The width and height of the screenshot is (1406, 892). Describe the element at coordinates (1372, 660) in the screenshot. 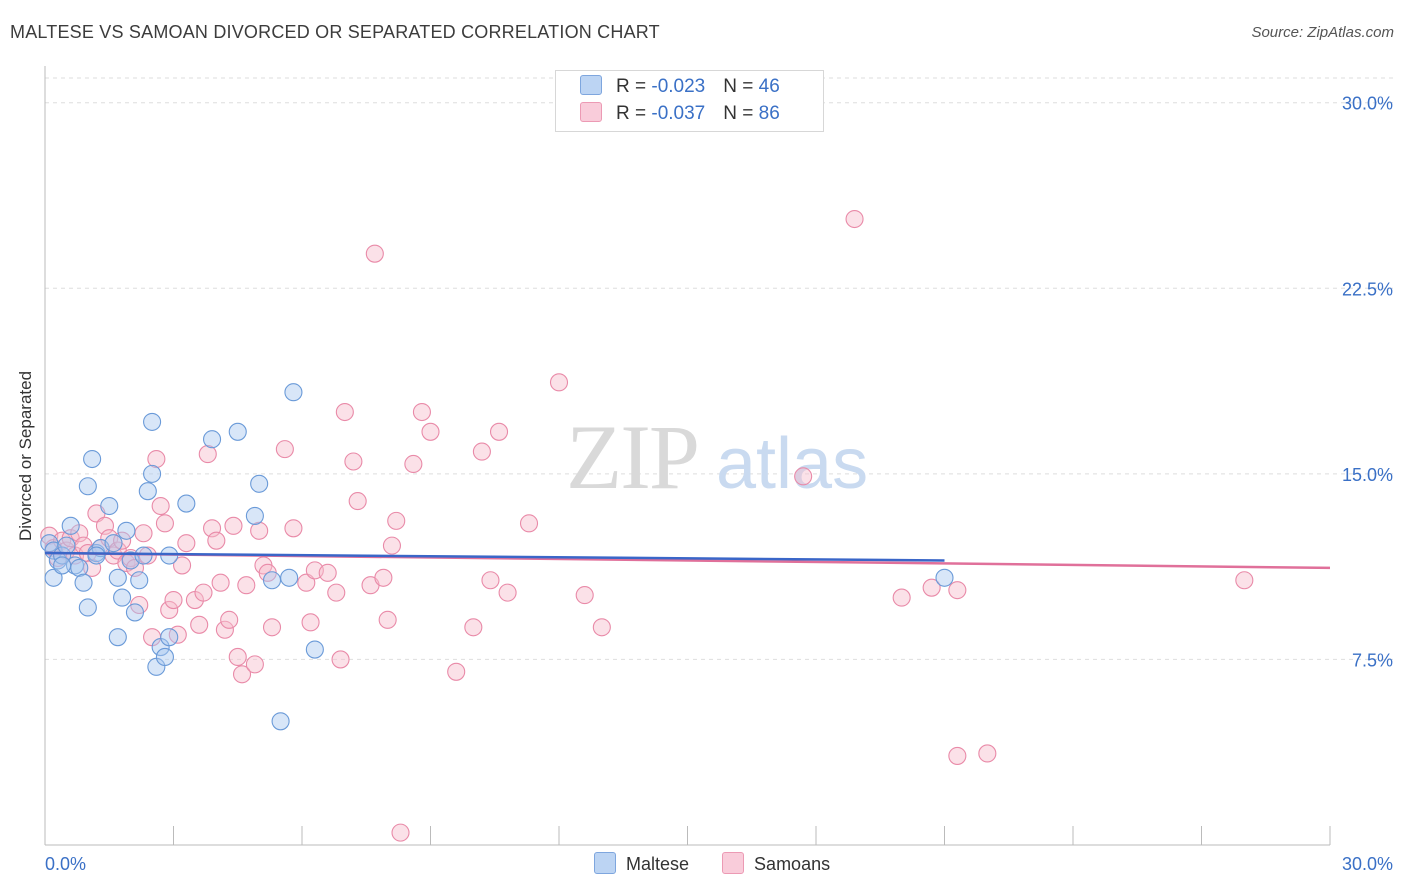

I see `y-tick-label: 7.5%` at that location.